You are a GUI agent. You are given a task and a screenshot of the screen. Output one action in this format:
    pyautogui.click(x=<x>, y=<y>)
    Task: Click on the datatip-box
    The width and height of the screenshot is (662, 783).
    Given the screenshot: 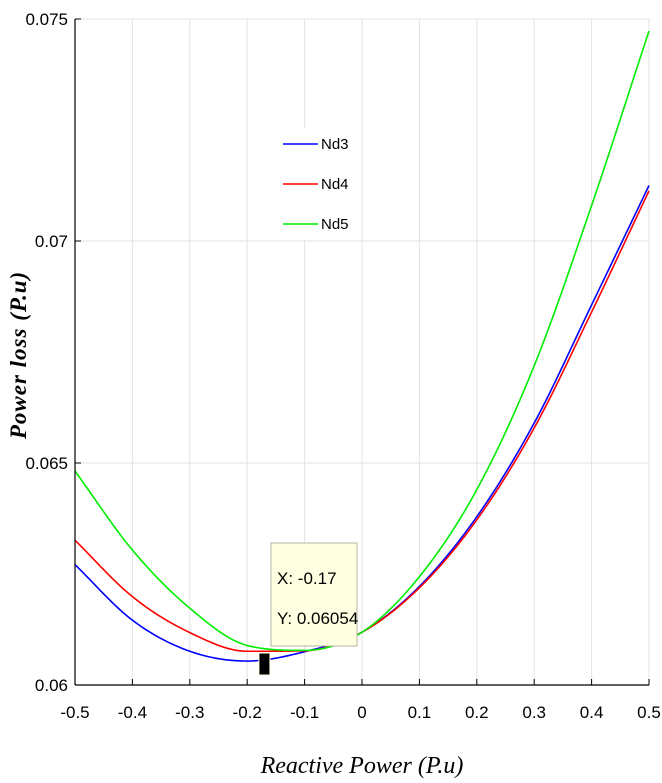 What is the action you would take?
    pyautogui.click(x=314, y=594)
    